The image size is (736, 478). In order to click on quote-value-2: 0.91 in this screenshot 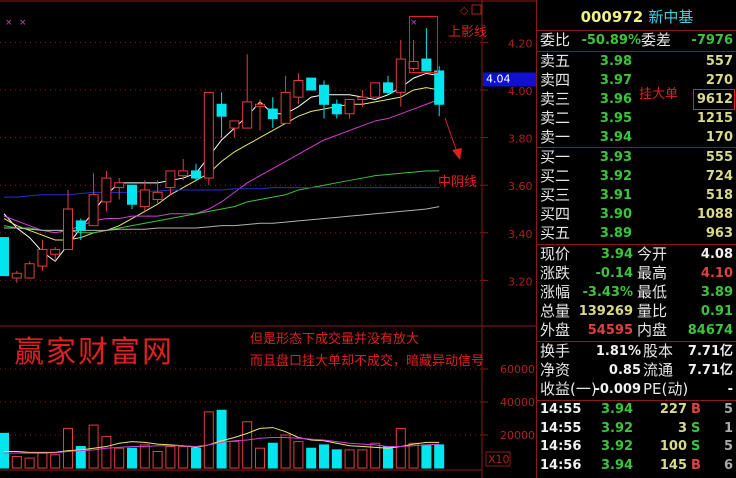, I will do `click(716, 311)`.